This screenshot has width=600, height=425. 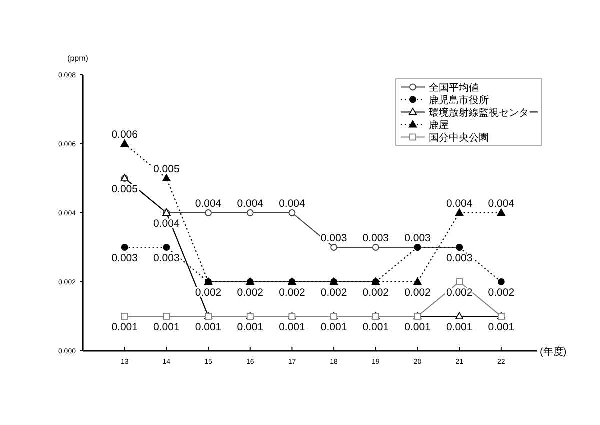 What do you see at coordinates (125, 135) in the screenshot?
I see `data-label: 0.006` at bounding box center [125, 135].